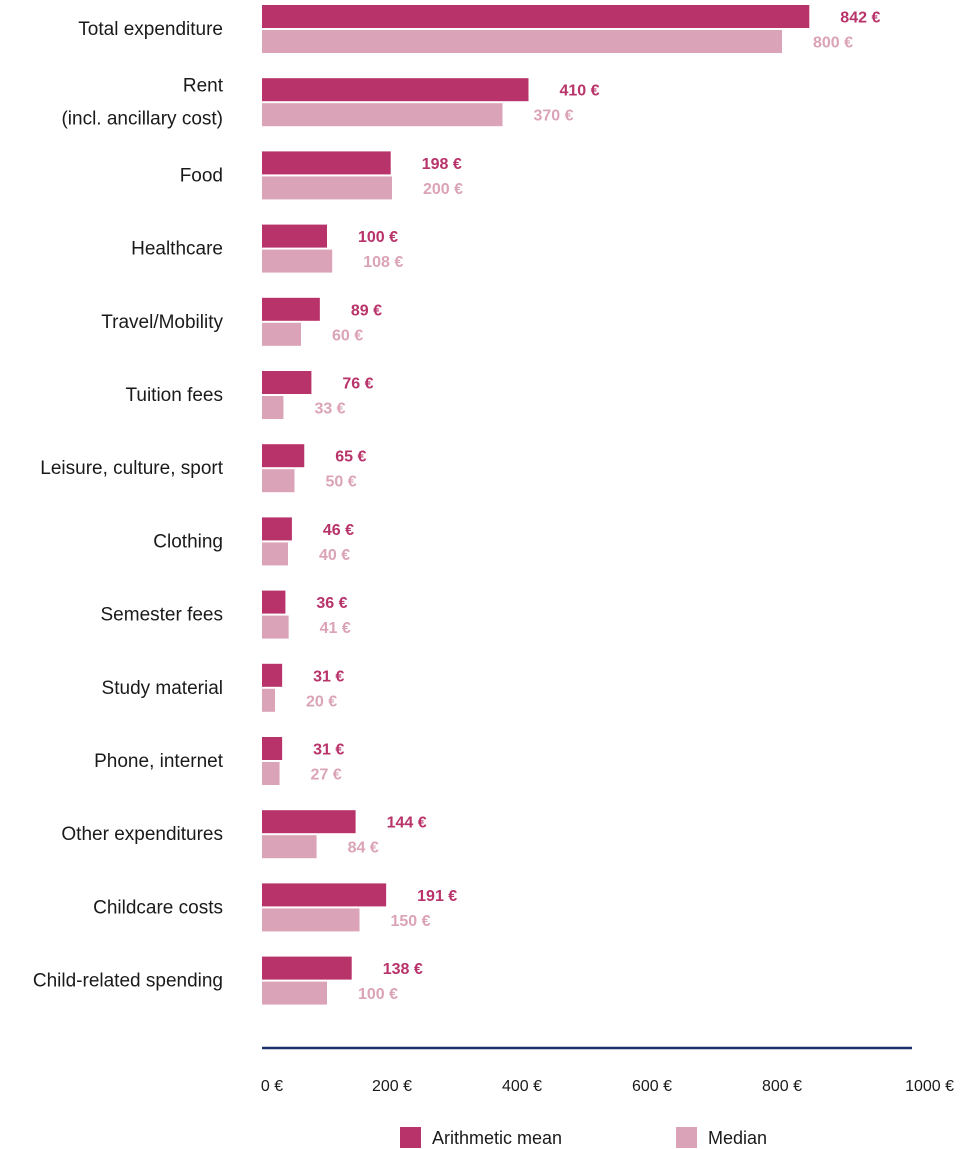 The width and height of the screenshot is (967, 1149). What do you see at coordinates (833, 43) in the screenshot?
I see `value-label-median: 800 €` at bounding box center [833, 43].